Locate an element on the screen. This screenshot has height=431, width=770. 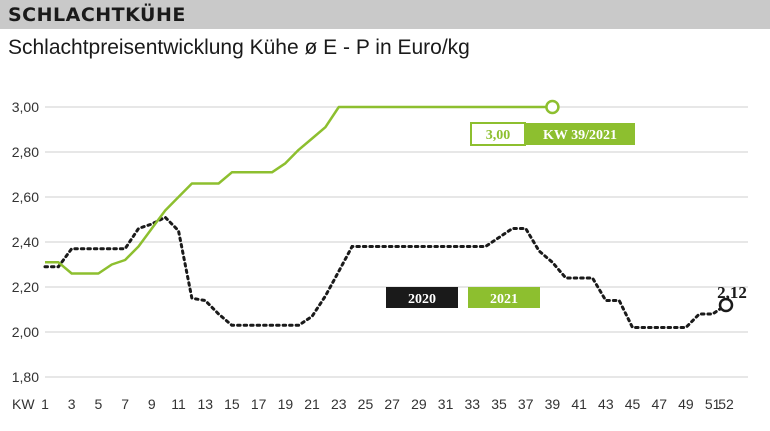
x-tick-label: 5 is located at coordinates (99, 404).